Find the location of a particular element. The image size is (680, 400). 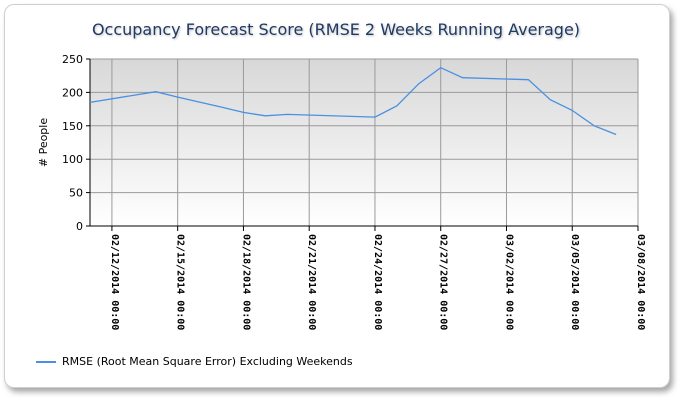

y-tick-label: 100 is located at coordinates (72, 159).